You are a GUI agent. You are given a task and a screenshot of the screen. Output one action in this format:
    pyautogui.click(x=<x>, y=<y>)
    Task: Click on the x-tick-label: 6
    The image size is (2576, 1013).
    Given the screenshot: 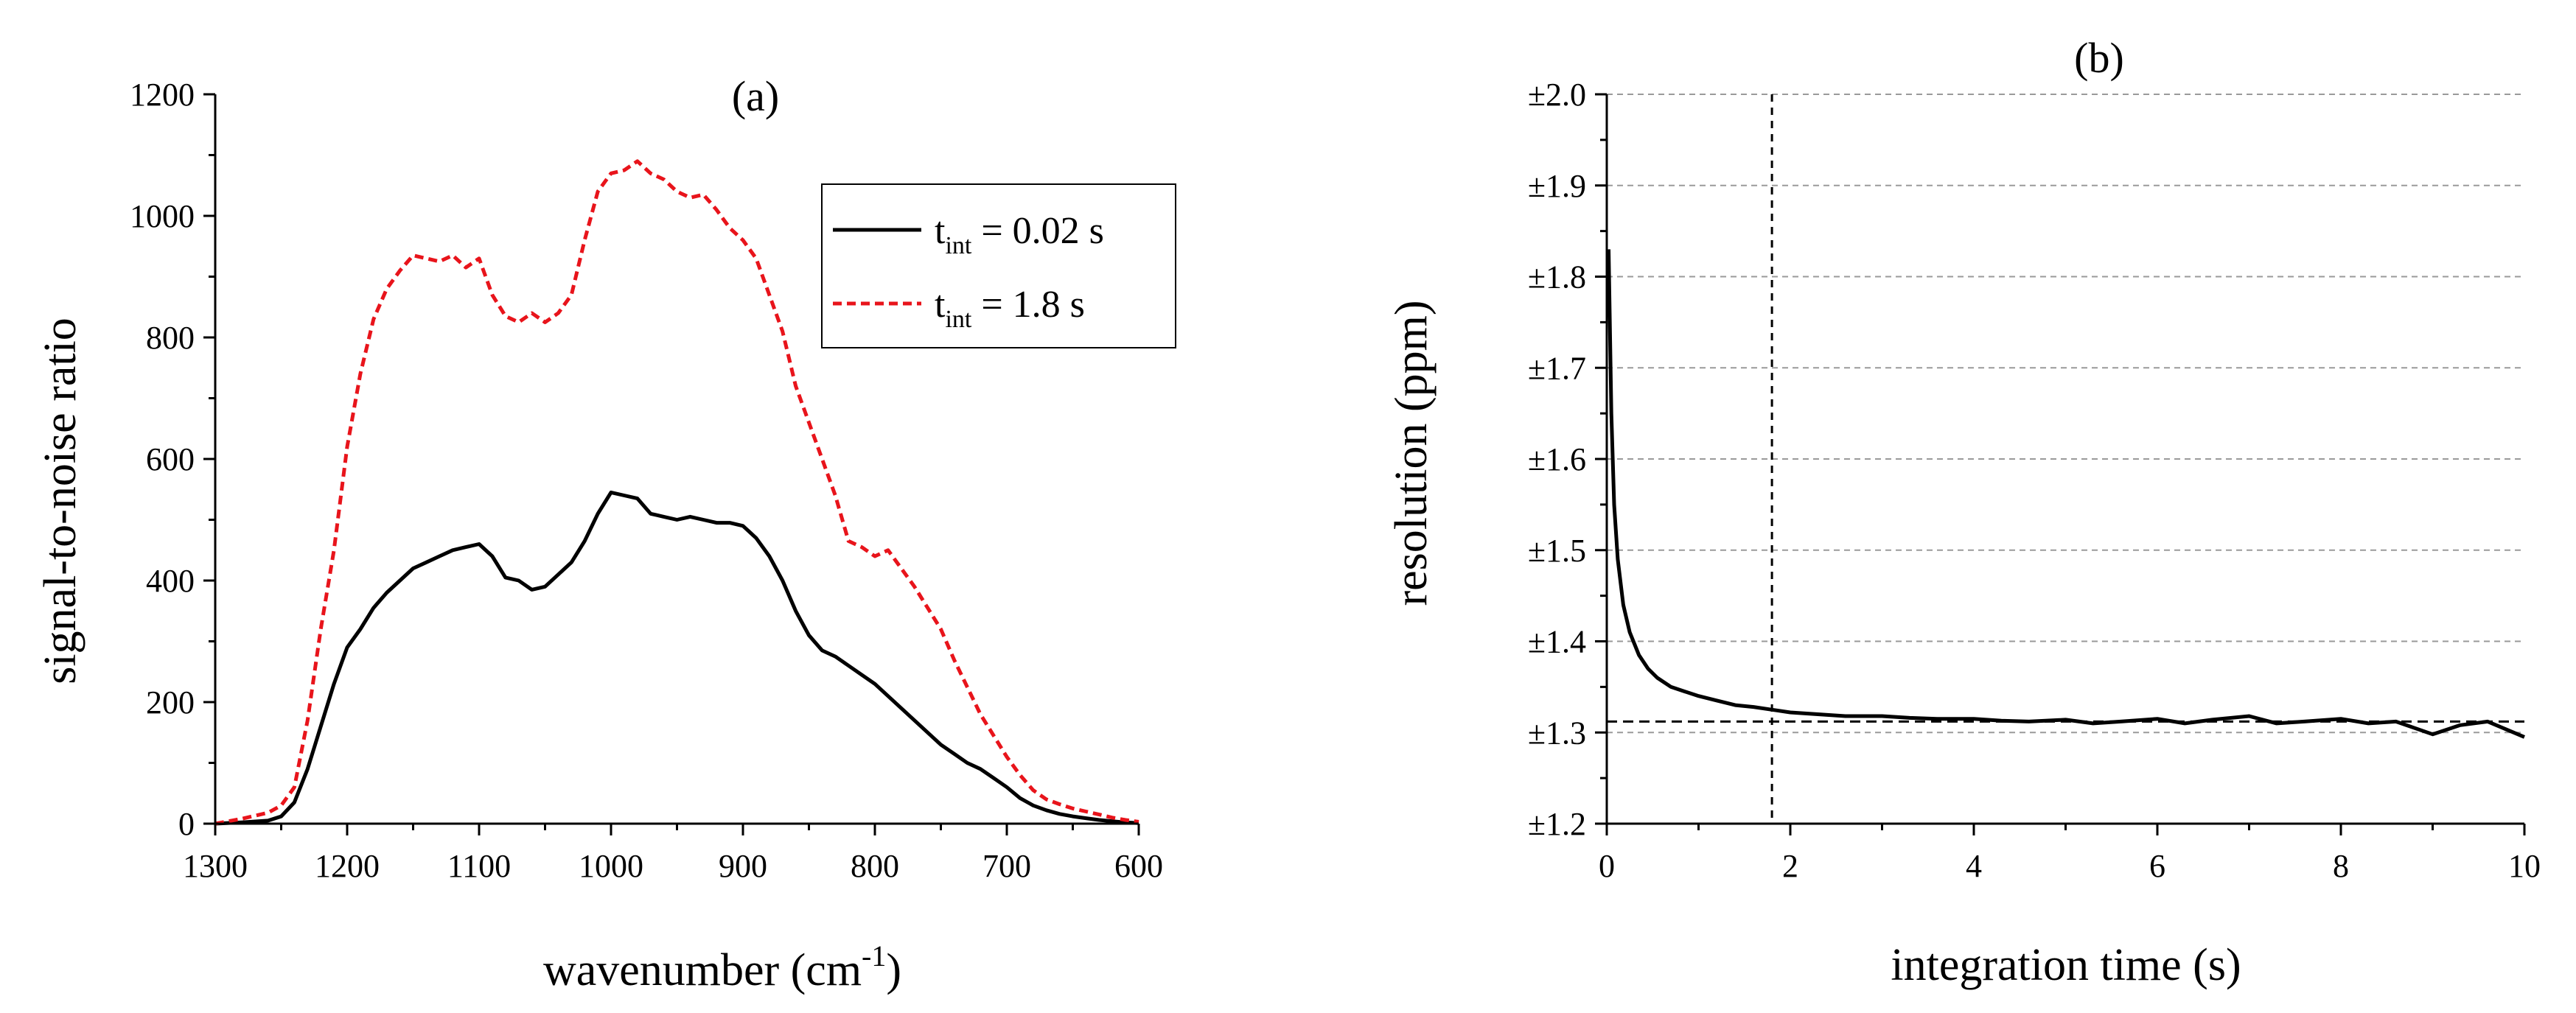 What is the action you would take?
    pyautogui.click(x=2157, y=866)
    